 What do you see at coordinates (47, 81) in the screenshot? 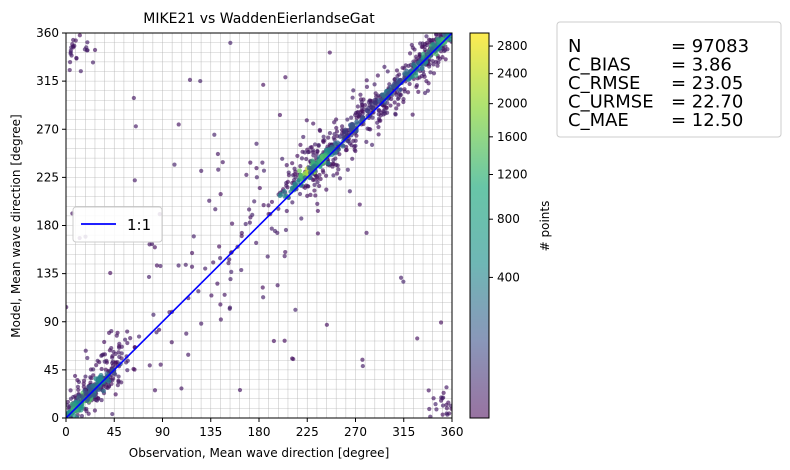
I see `y-tick-label: 315` at bounding box center [47, 81].